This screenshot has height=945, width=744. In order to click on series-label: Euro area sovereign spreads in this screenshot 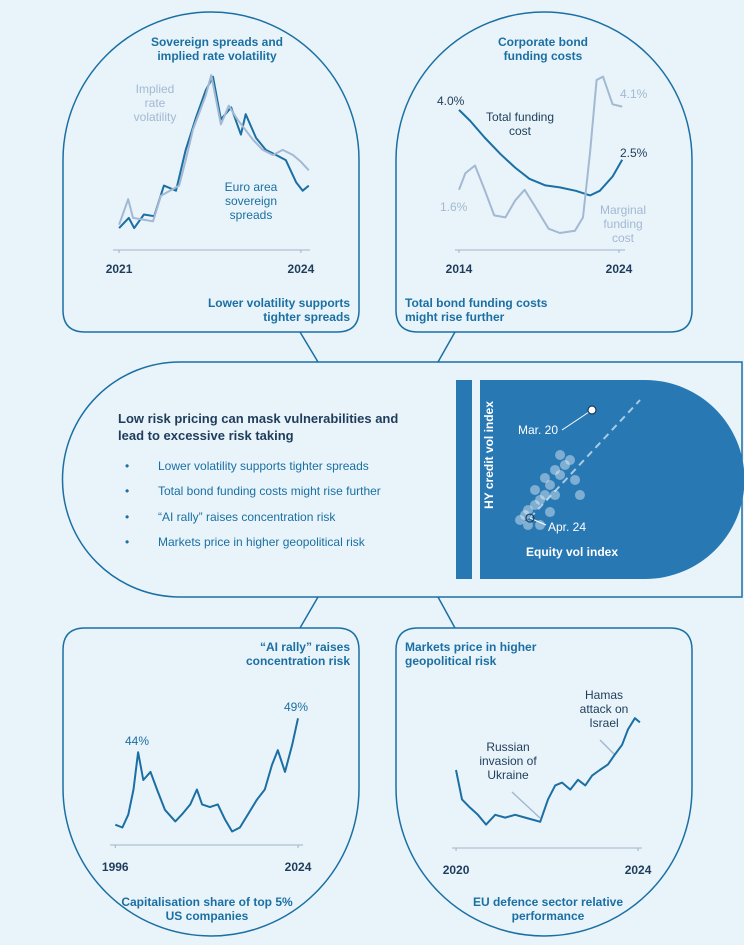, I will do `click(251, 201)`.